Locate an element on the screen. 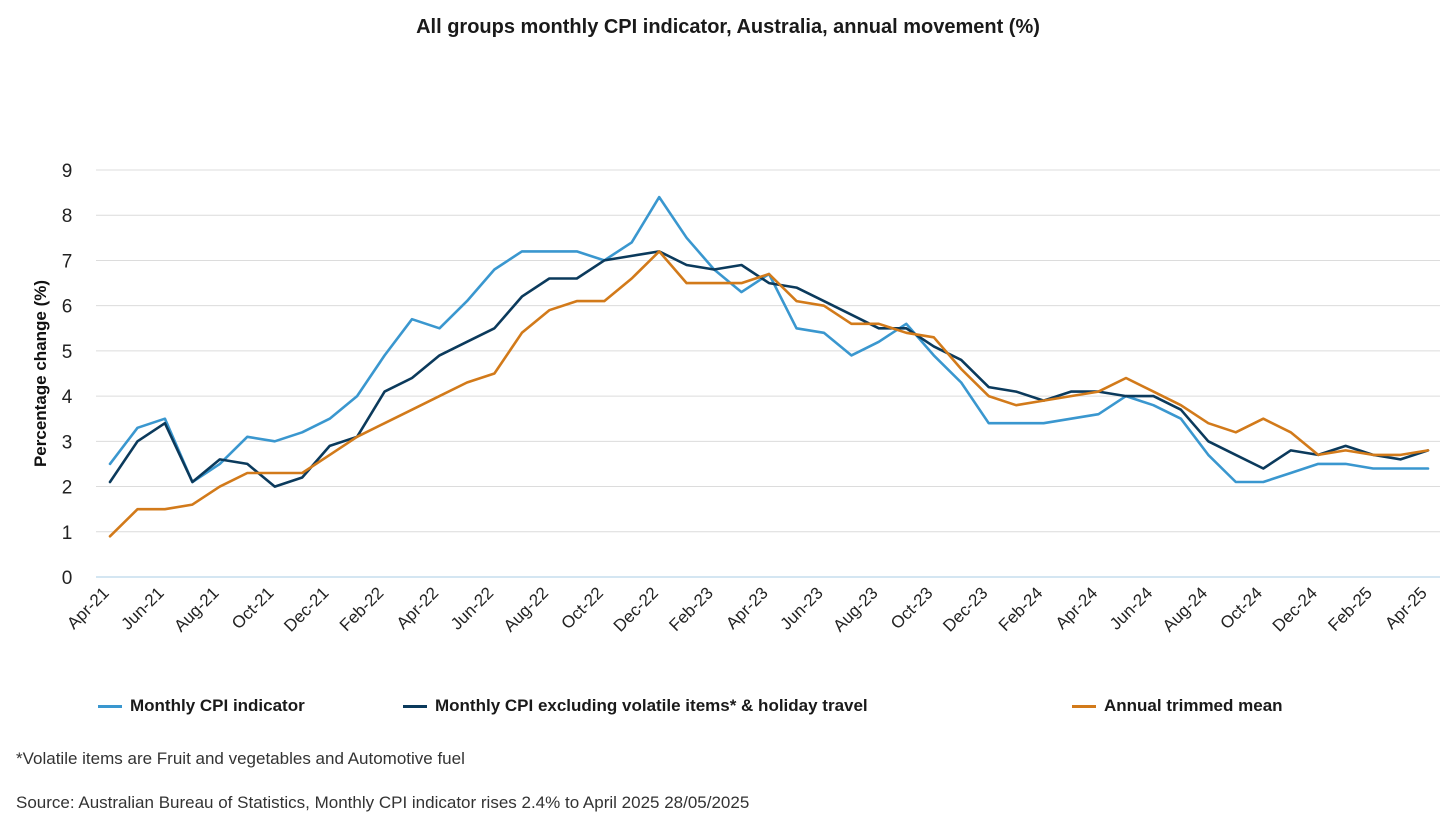 The width and height of the screenshot is (1456, 838). x-tick-label: Aug-22 is located at coordinates (526, 609).